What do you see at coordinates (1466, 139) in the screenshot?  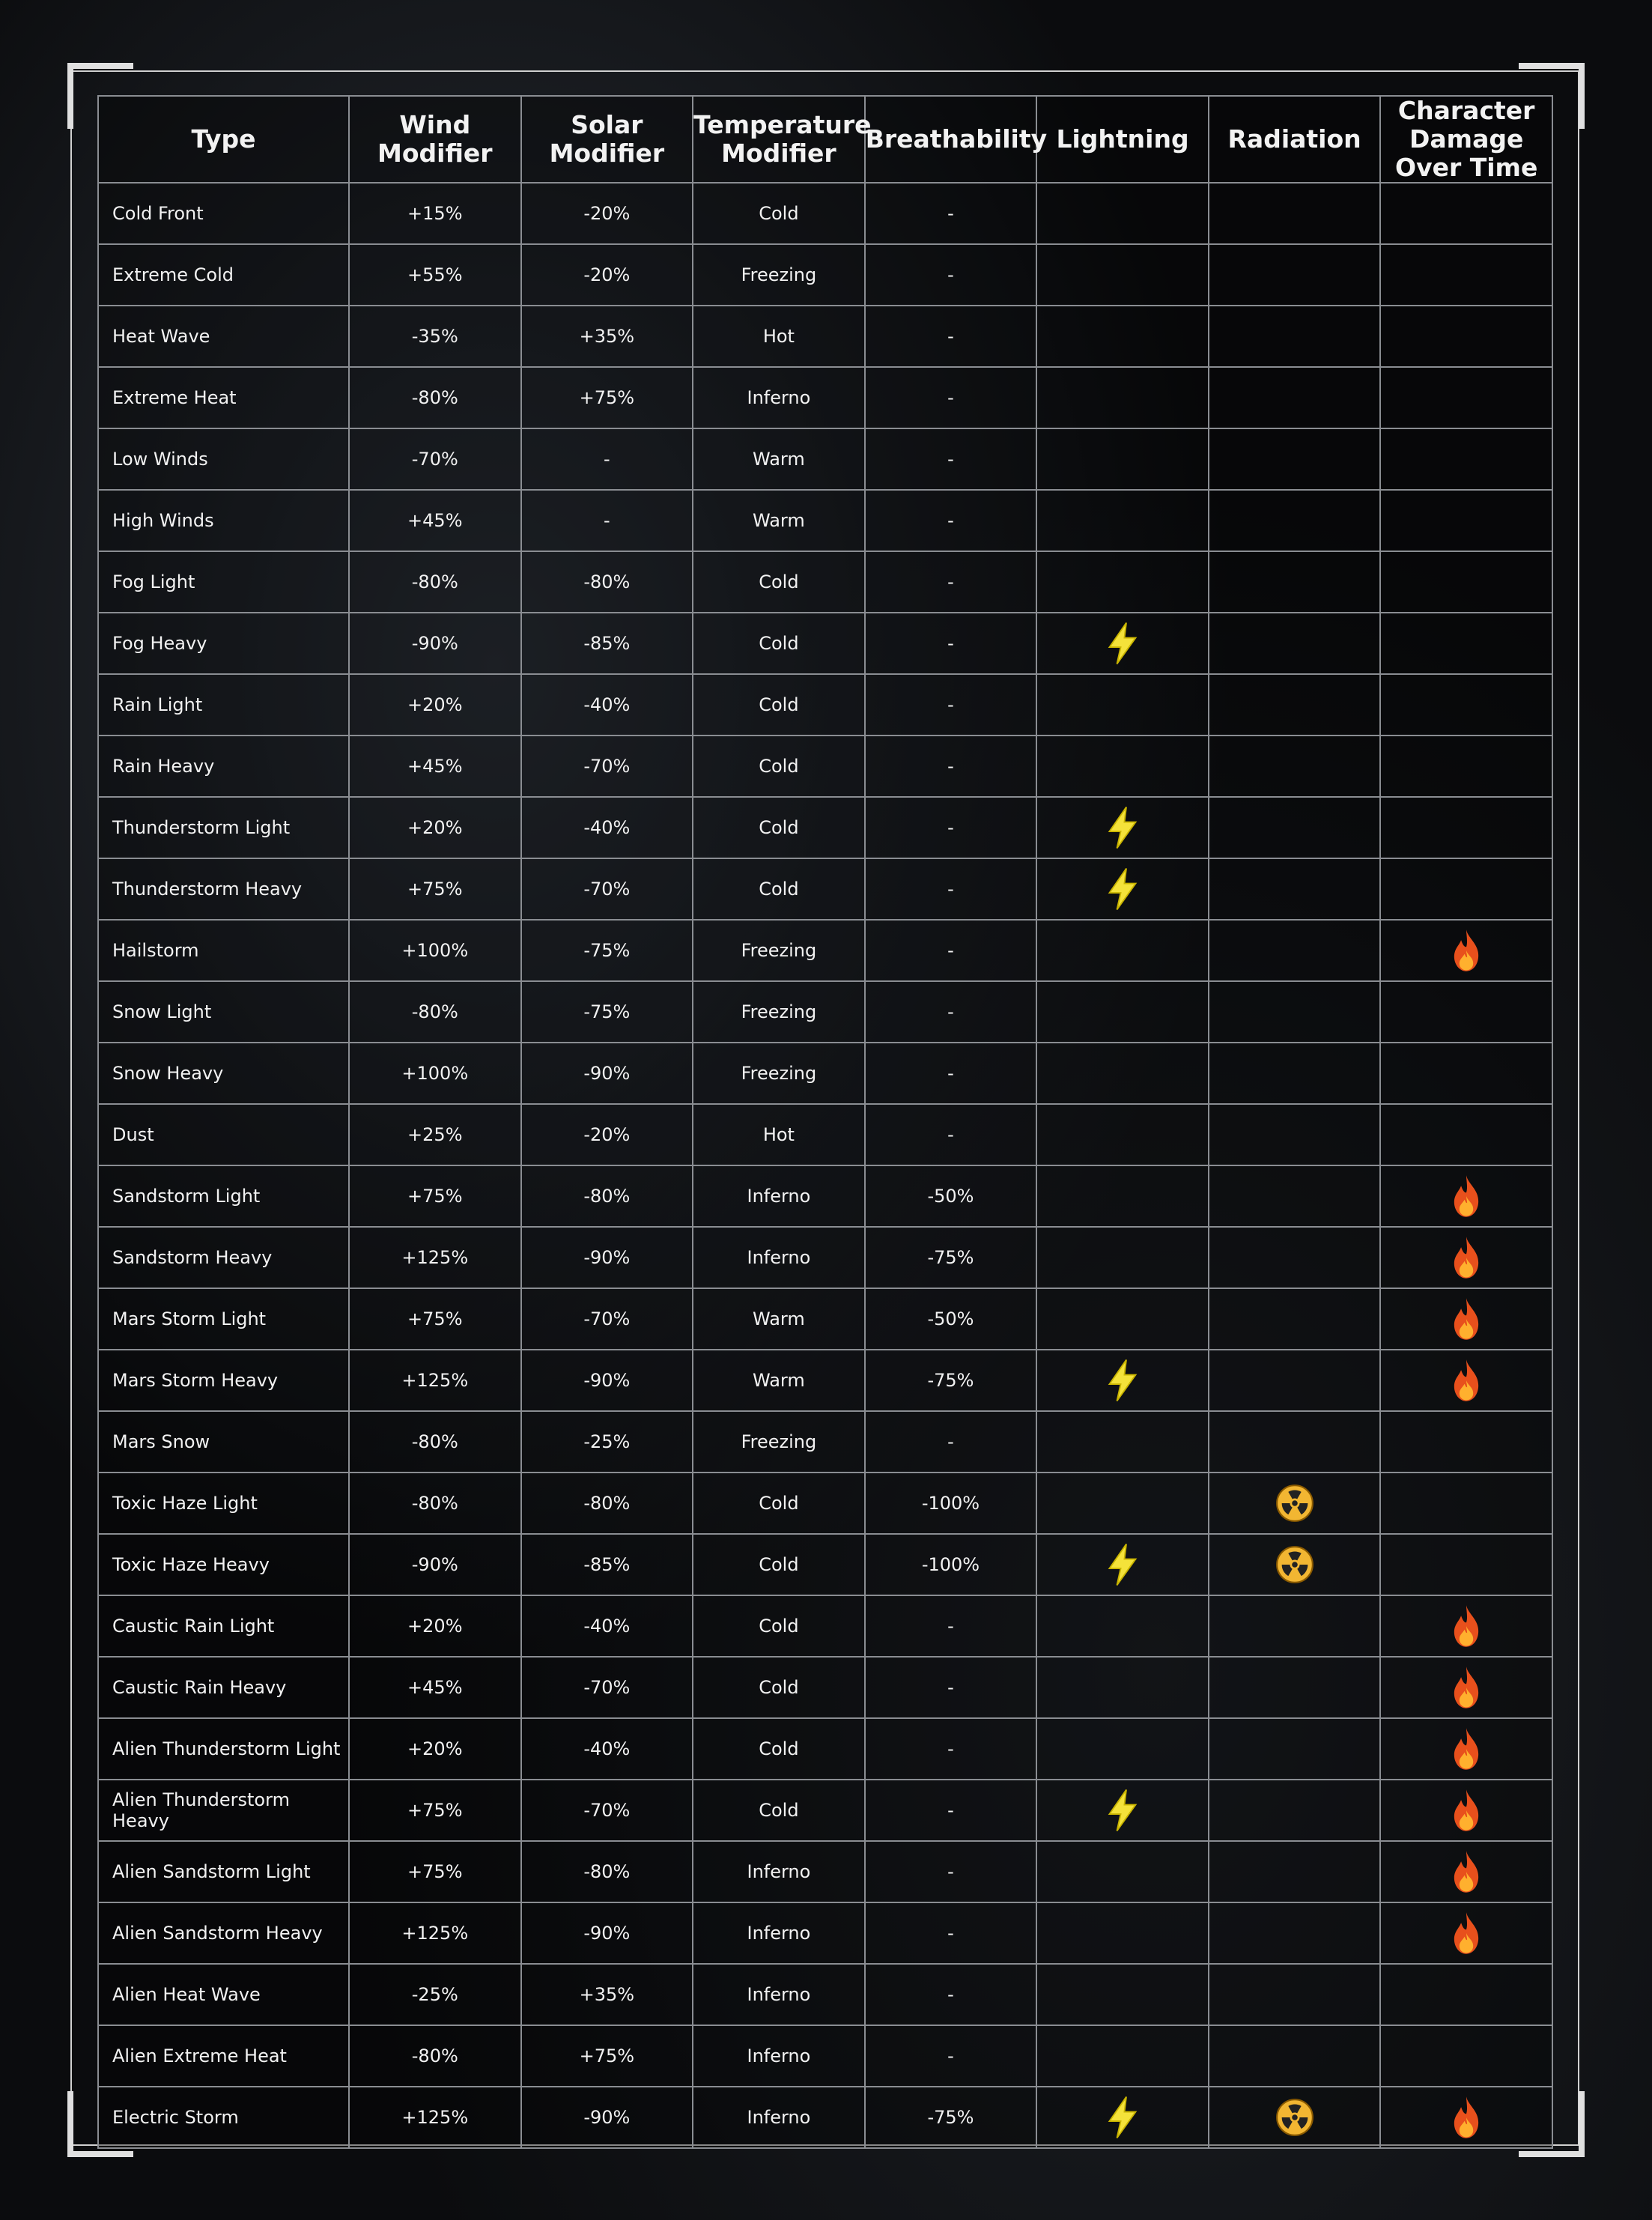 I see `column-header: Character Damage Over Time` at bounding box center [1466, 139].